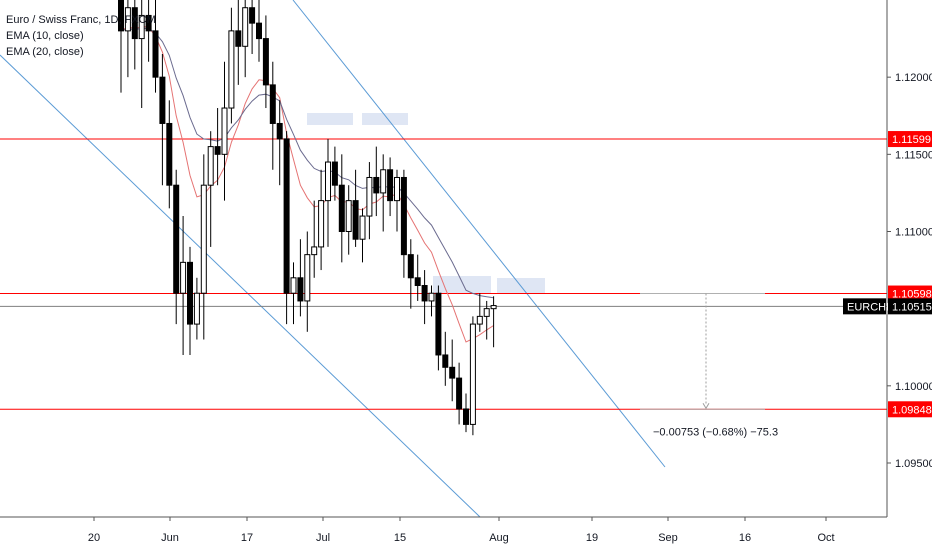  What do you see at coordinates (323, 538) in the screenshot?
I see `x-tick-label: Jul` at bounding box center [323, 538].